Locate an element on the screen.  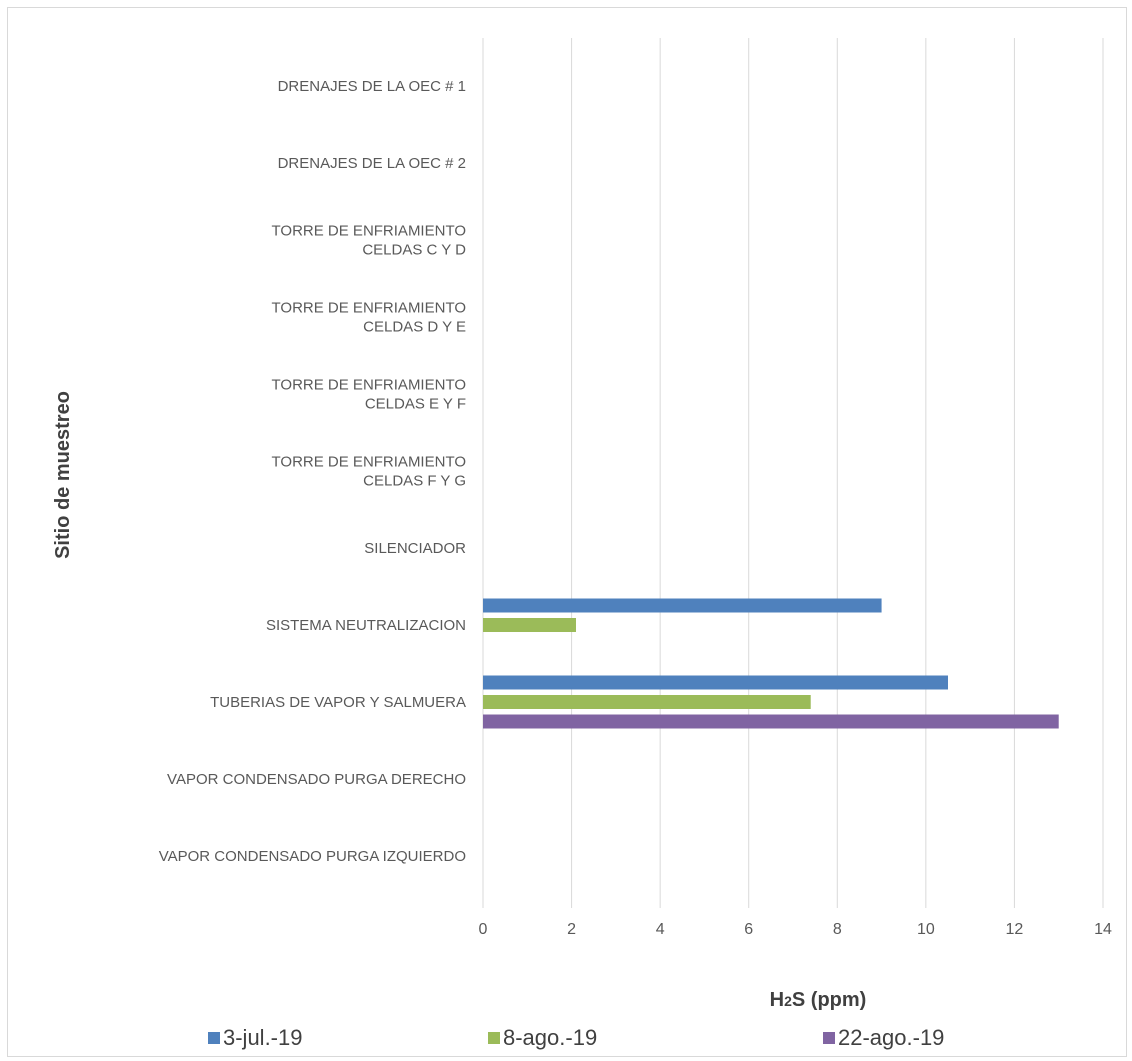
category-label: VAPOR CONDENSADO PURGA IZQUIERDO is located at coordinates (312, 856).